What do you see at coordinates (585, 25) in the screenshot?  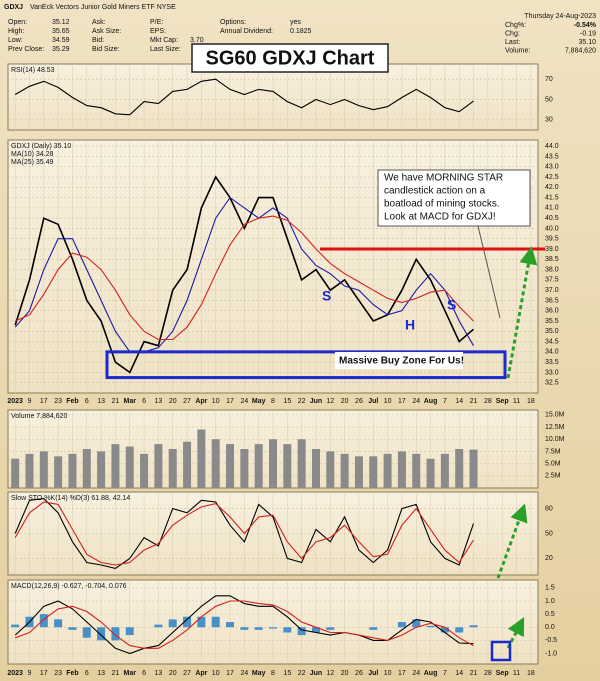 I see `field-value: -0.54%` at bounding box center [585, 25].